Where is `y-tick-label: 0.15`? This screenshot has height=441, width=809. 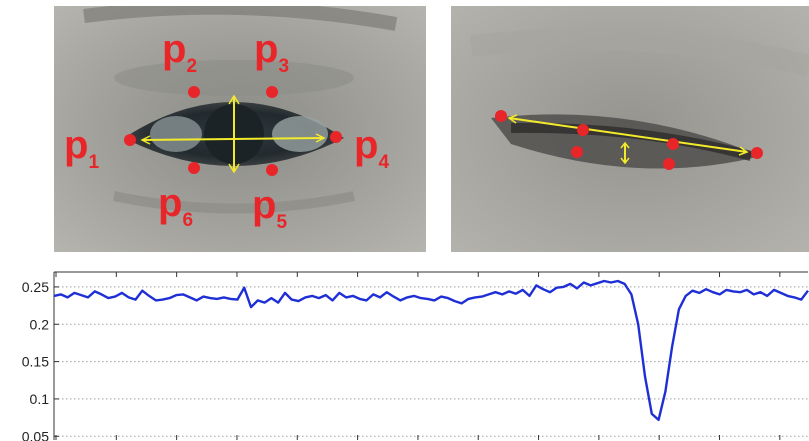 y-tick-label: 0.15 is located at coordinates (35, 362).